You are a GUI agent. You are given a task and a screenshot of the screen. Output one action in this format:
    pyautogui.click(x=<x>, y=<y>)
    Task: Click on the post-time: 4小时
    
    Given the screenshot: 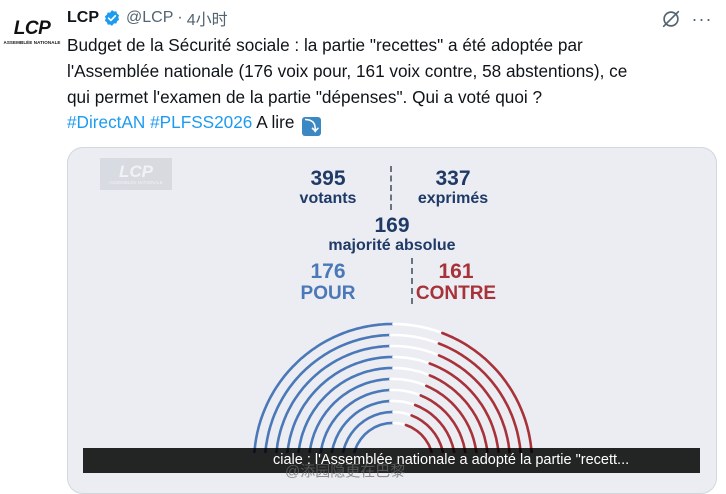 What is the action you would take?
    pyautogui.click(x=207, y=18)
    